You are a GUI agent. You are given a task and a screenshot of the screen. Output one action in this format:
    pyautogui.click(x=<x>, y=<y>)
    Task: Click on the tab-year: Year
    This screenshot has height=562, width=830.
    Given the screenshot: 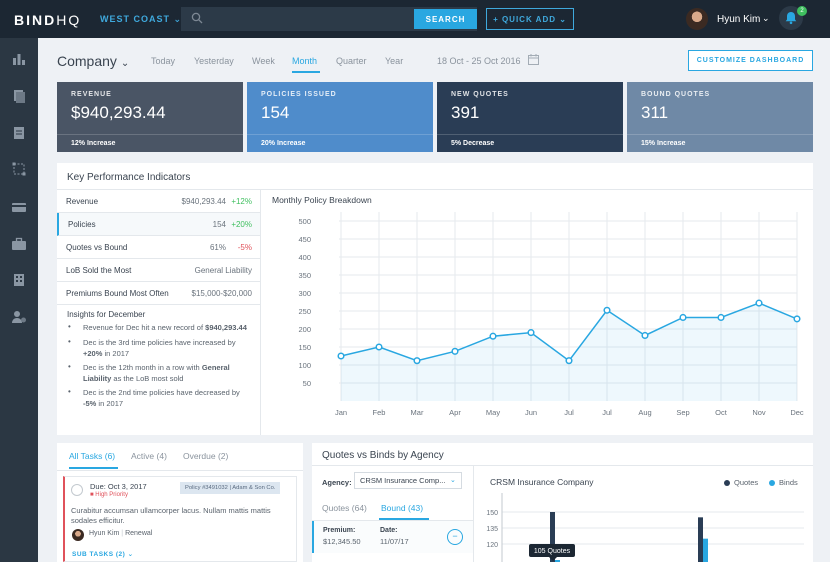 What is the action you would take?
    pyautogui.click(x=394, y=61)
    